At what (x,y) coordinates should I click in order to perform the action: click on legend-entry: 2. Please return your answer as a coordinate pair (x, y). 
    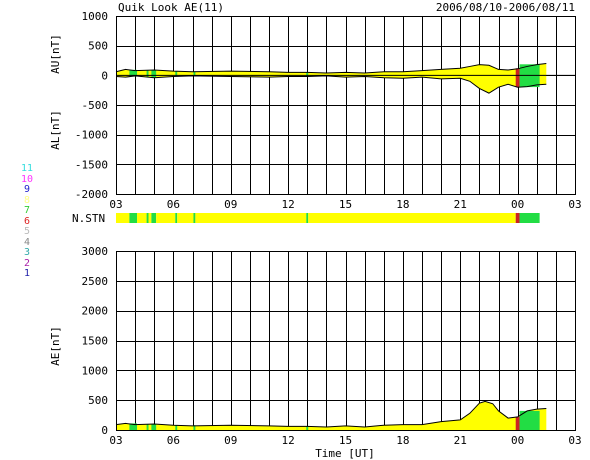
    Looking at the image, I should click on (27, 263).